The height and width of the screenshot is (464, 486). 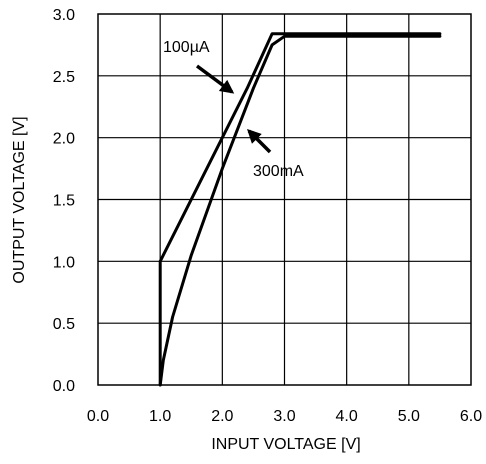 I want to click on x-tick-label: 3.0, so click(x=284, y=416).